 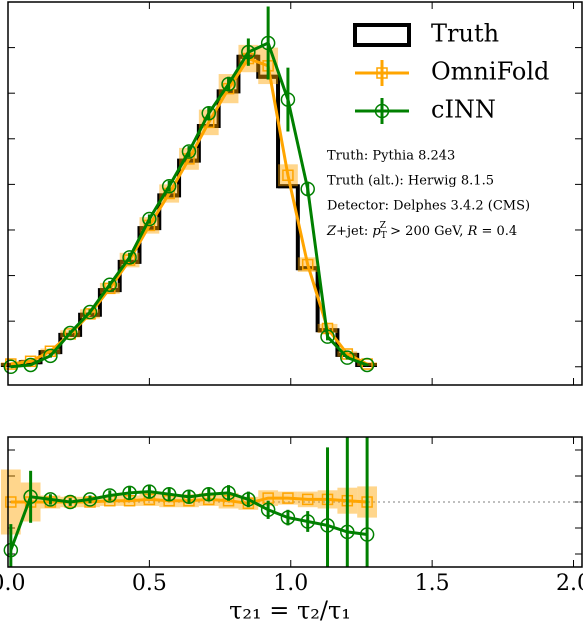 What do you see at coordinates (354, 231) in the screenshot?
I see `annotation-part: +jet:` at bounding box center [354, 231].